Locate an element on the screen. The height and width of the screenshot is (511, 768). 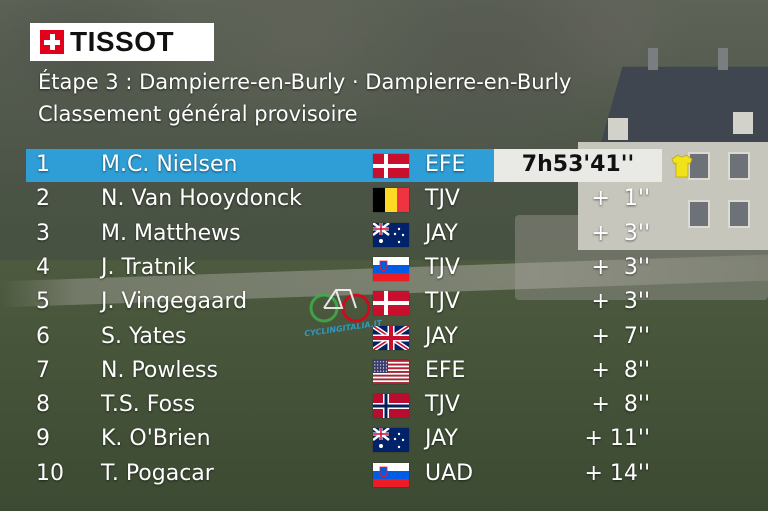
leader-time-box: 7h53'41'' is located at coordinates (578, 165).